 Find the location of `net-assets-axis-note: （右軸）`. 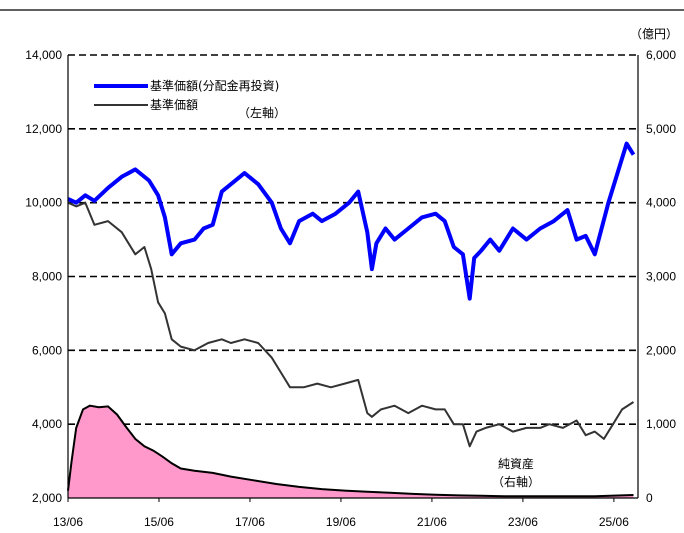

net-assets-axis-note: （右軸） is located at coordinates (516, 481).